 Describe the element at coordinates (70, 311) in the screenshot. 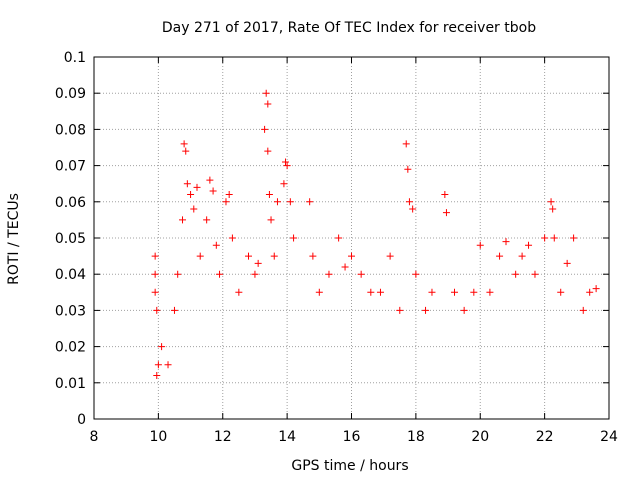

I see `y-tick-label: 0.03` at that location.